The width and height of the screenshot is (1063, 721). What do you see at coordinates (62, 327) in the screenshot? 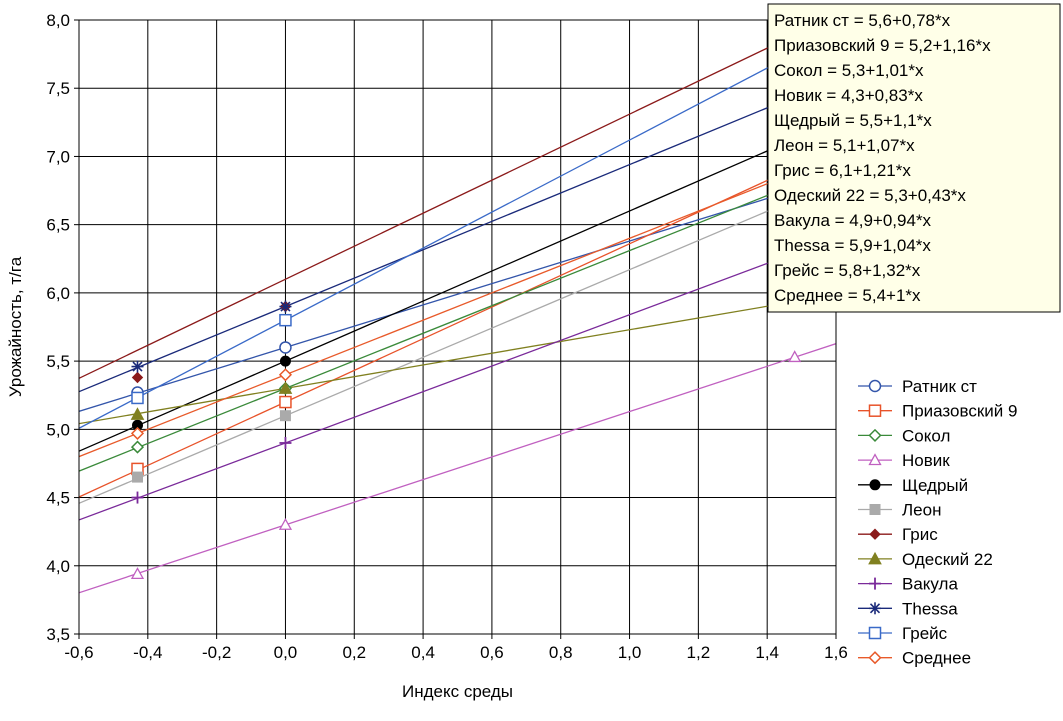
I see `y-axis-ticks: 3,5 4,0 4,5 5,0 5,5 6,0 6,5 7,0 7,5 8,0` at bounding box center [62, 327].